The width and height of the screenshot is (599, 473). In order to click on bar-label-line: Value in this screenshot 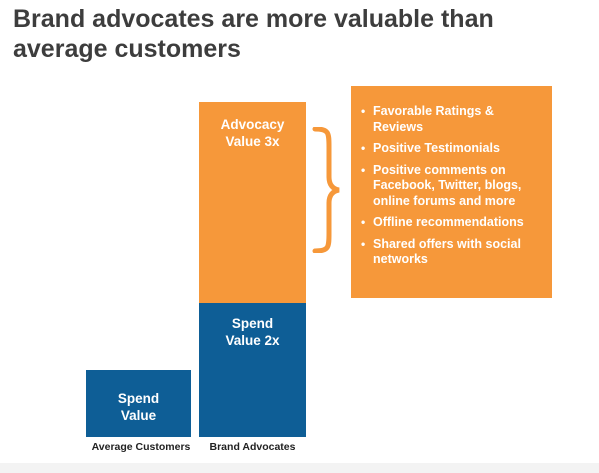, I will do `click(138, 415)`.